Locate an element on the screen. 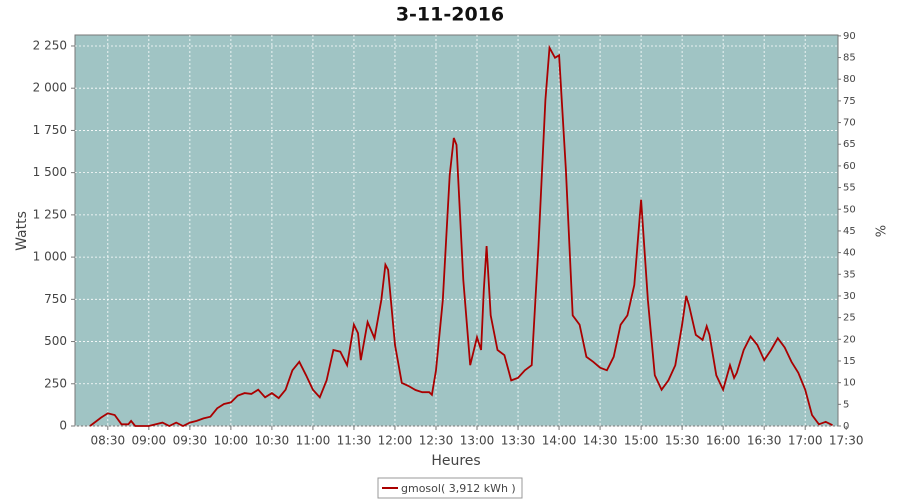  x-tick-label: 14:00 is located at coordinates (559, 441).